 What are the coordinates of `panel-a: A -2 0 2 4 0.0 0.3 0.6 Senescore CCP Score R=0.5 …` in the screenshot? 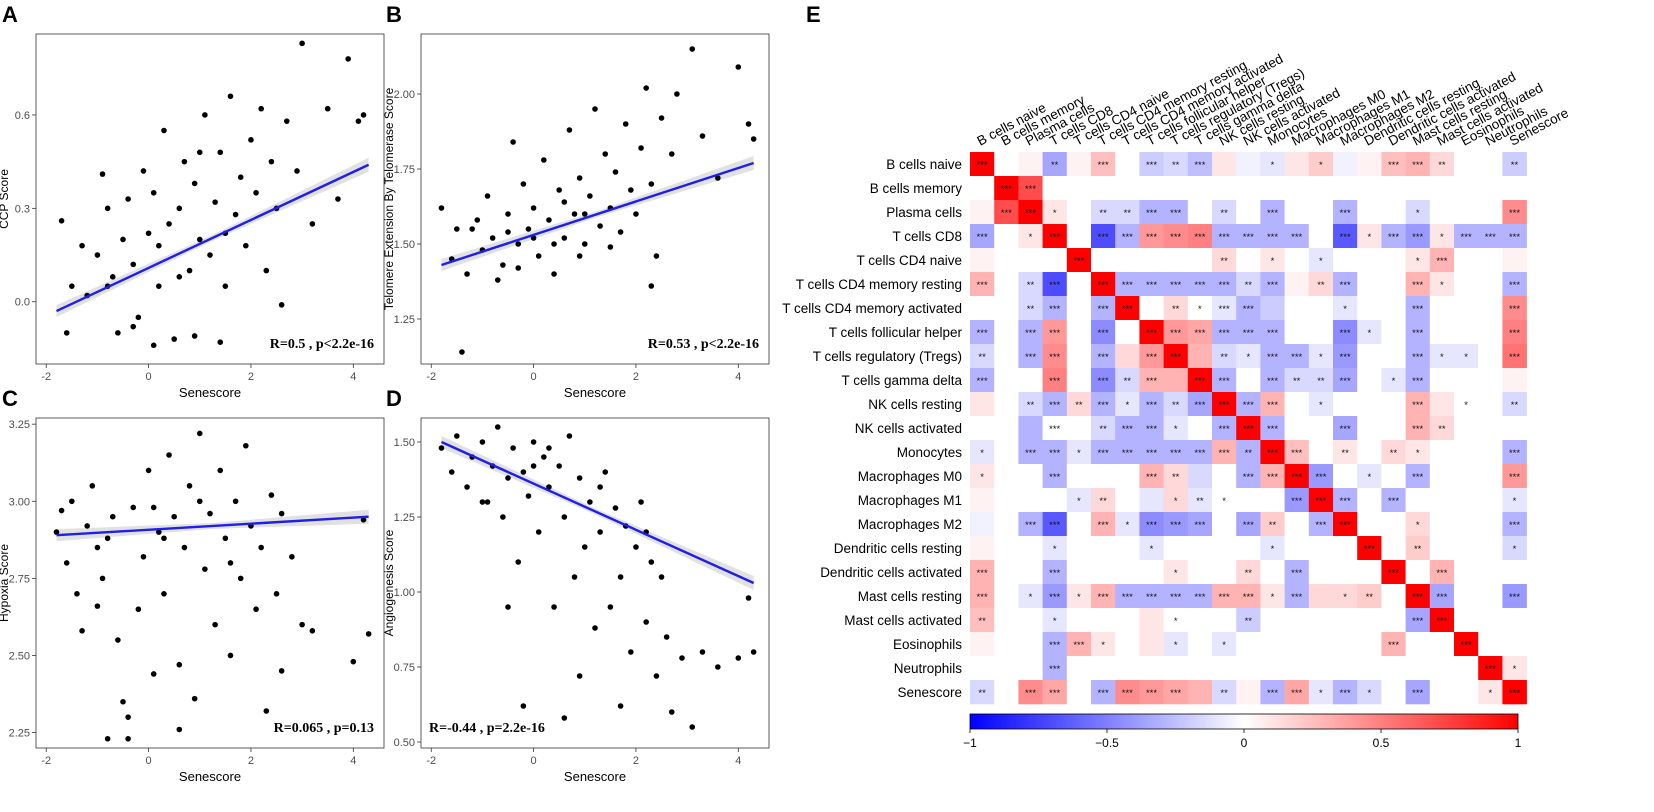 It's located at (192, 201).